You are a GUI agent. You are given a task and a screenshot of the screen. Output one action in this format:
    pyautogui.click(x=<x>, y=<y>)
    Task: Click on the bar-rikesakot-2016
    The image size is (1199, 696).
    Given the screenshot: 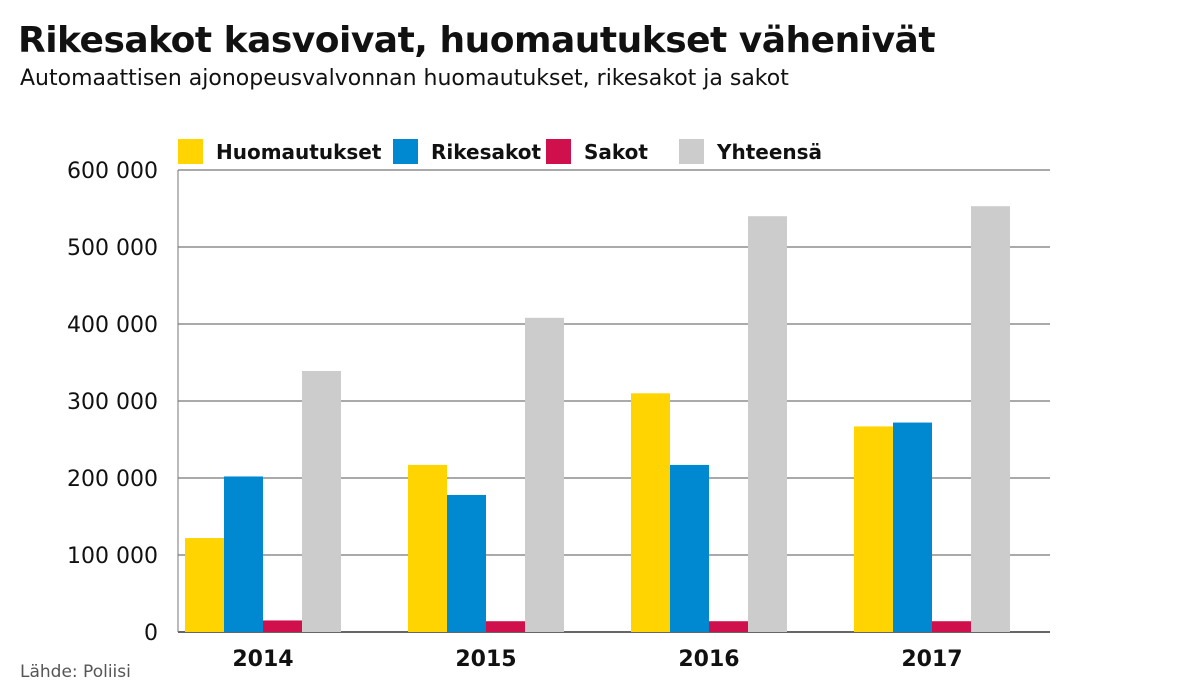 What is the action you would take?
    pyautogui.click(x=689, y=548)
    